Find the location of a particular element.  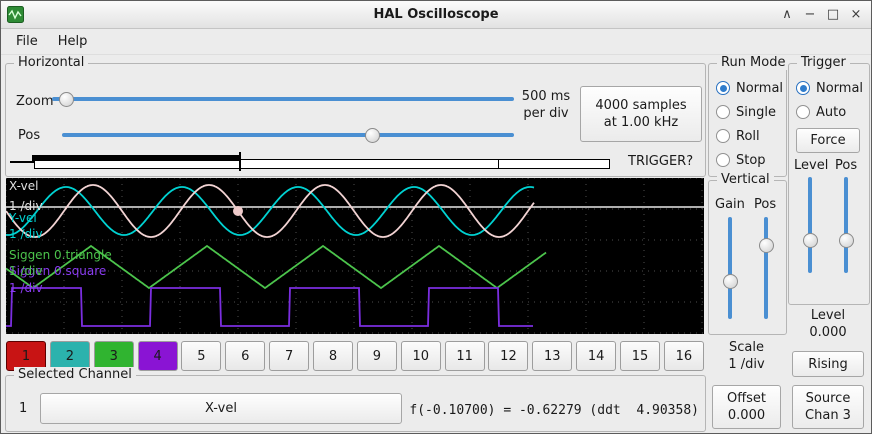

radio-label: Normal is located at coordinates (840, 88).